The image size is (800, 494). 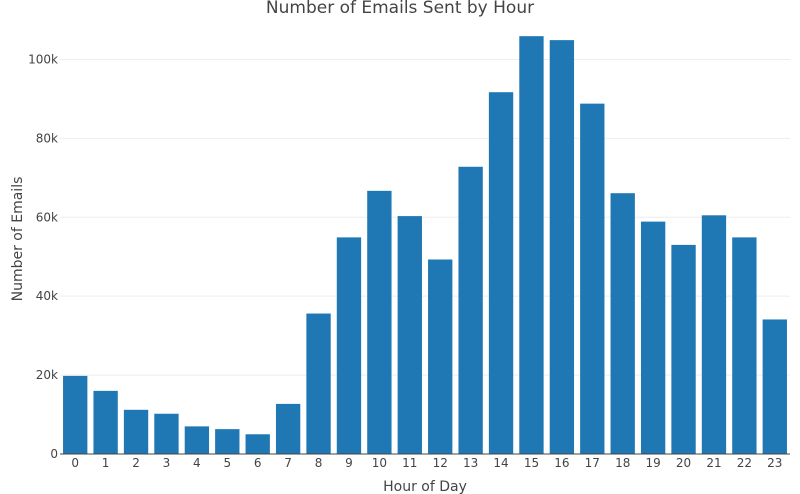 I want to click on x-tick-label: 2, so click(x=136, y=463).